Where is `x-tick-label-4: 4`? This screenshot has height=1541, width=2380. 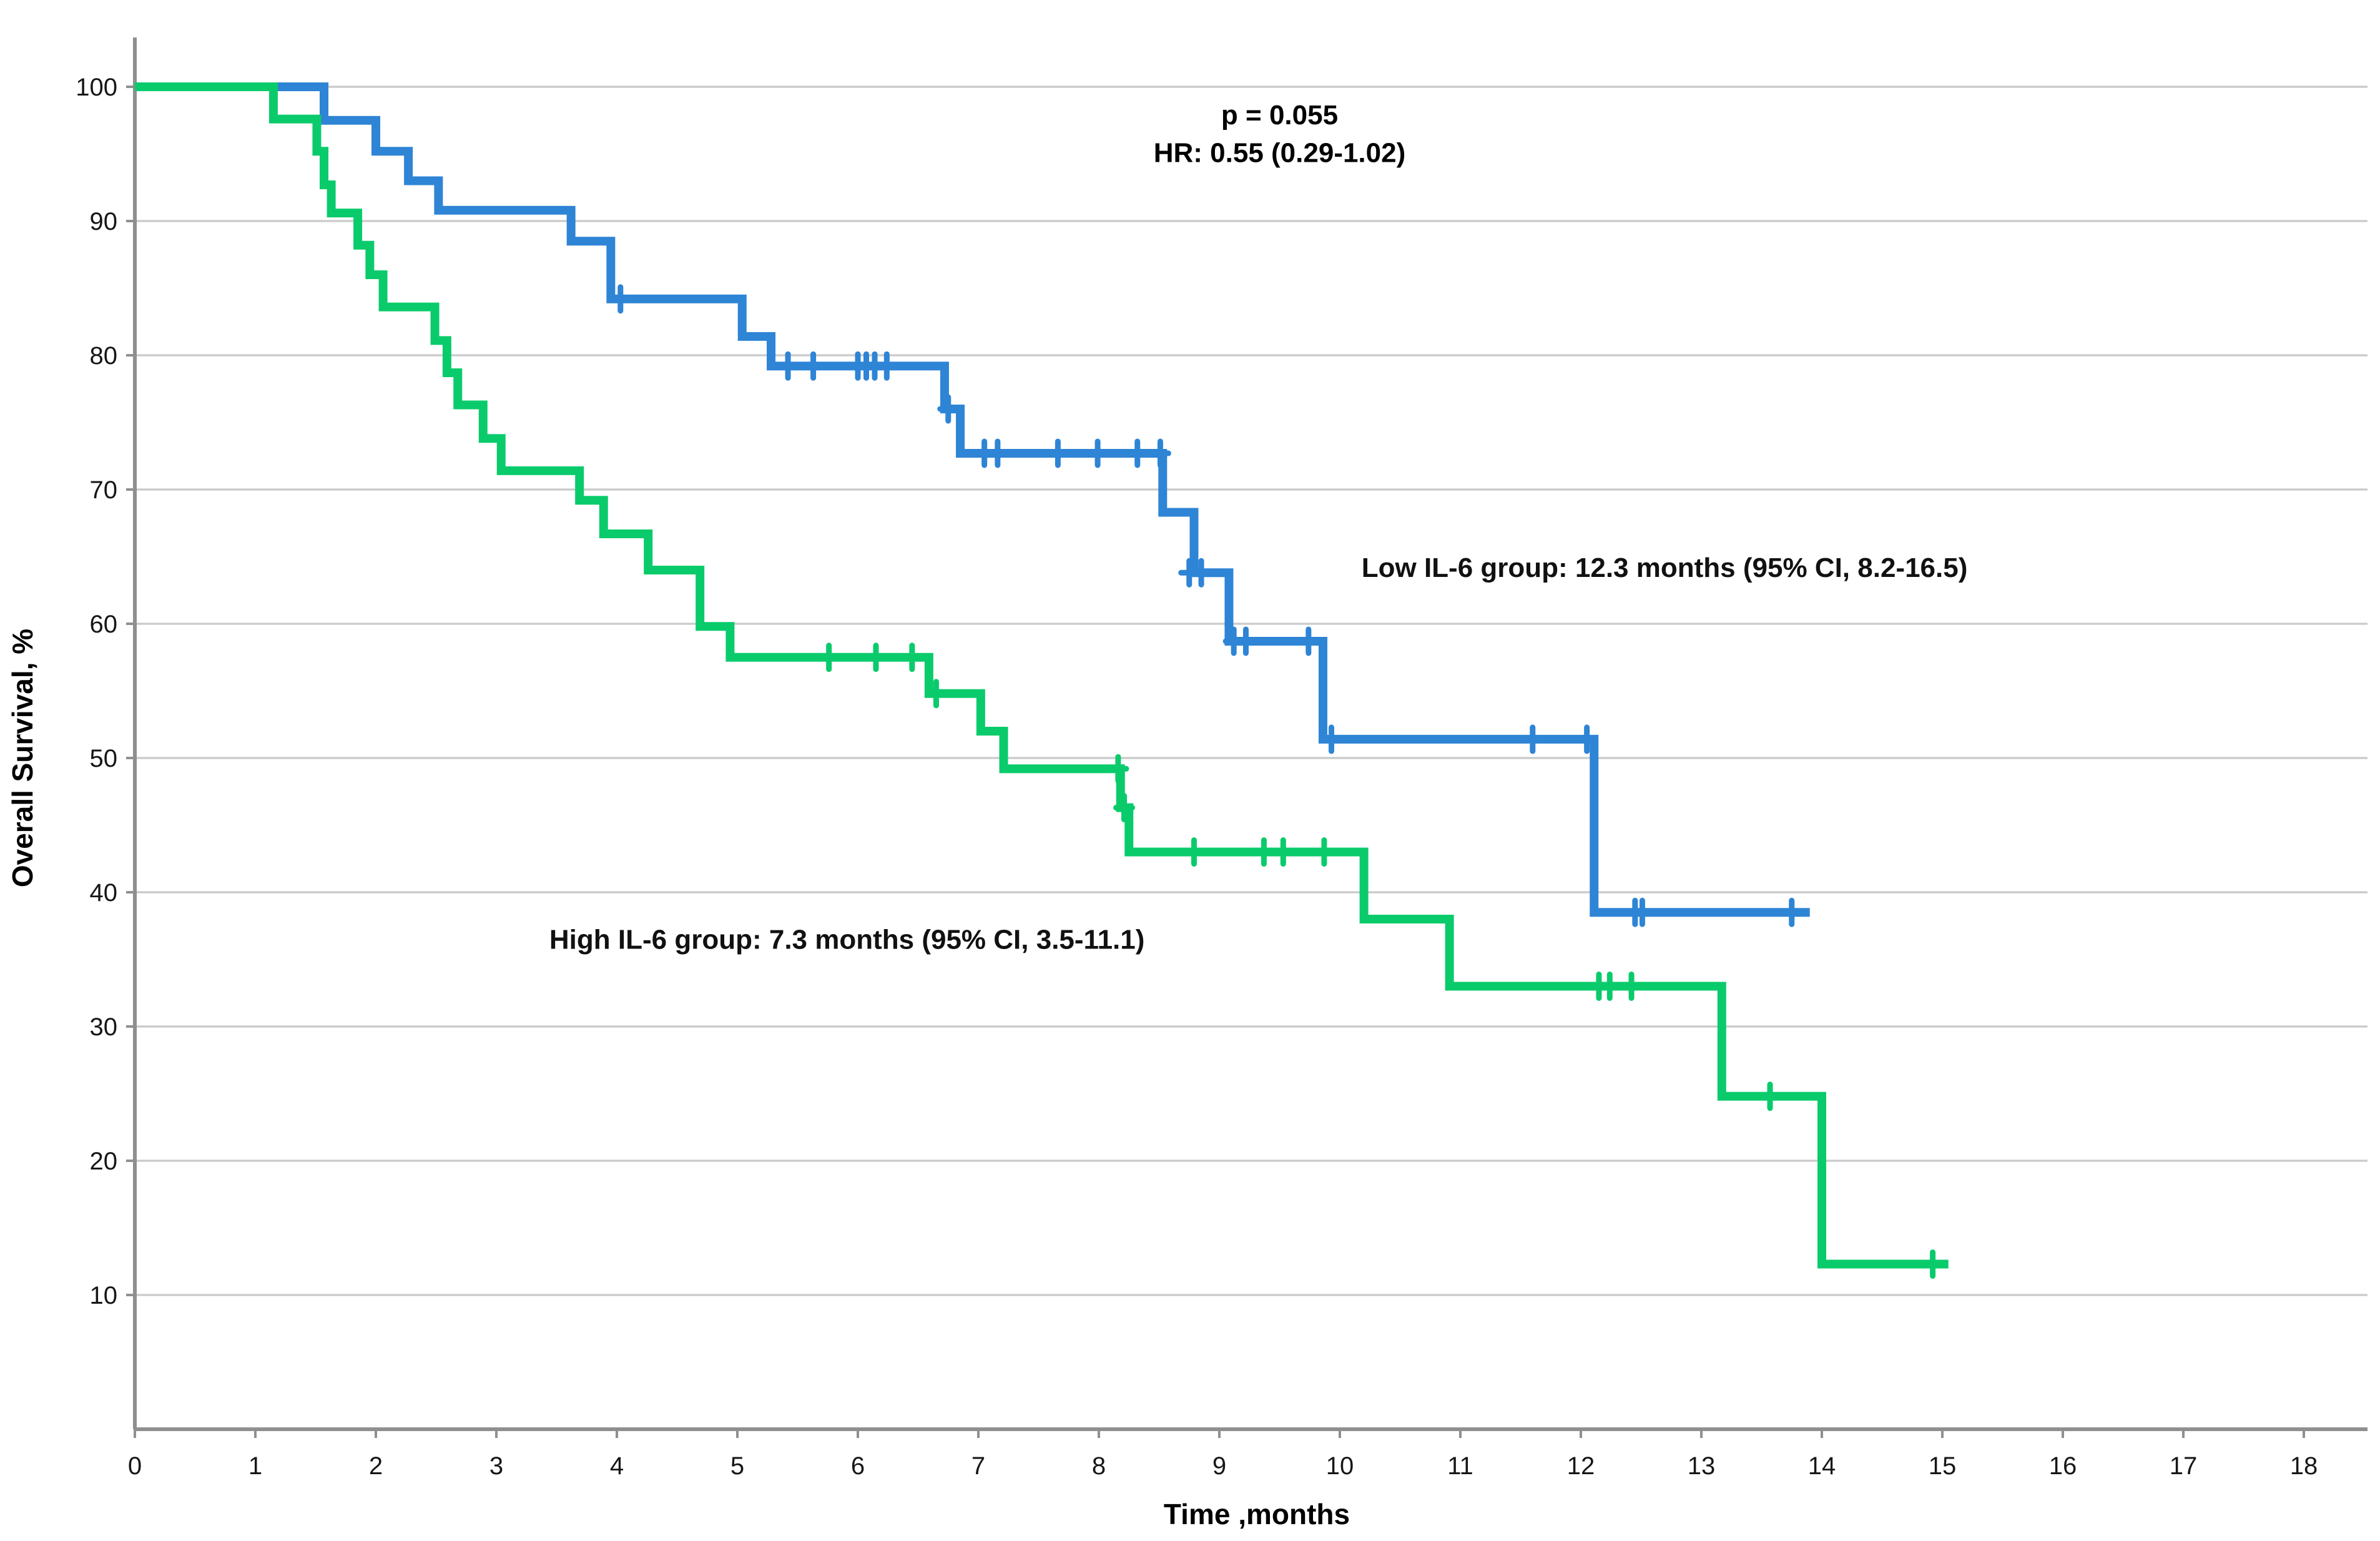 x-tick-label-4: 4 is located at coordinates (617, 1466).